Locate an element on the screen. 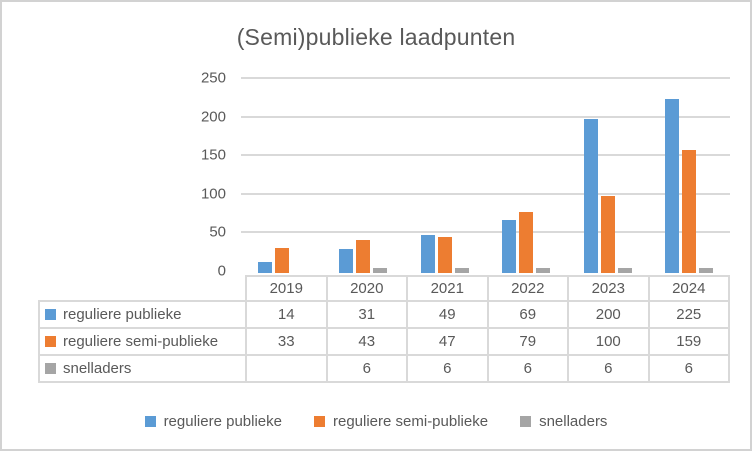 Image resolution: width=752 pixels, height=451 pixels. legend-item-reguliere-semi-publieke: reguliere semi-publieke is located at coordinates (401, 421).